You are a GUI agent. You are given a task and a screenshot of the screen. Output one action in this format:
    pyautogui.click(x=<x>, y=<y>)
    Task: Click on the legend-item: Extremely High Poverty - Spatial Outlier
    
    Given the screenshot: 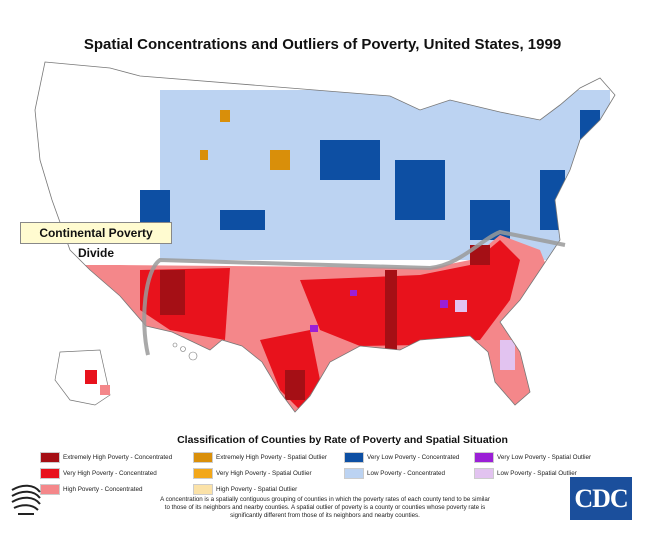 What is the action you would take?
    pyautogui.click(x=260, y=457)
    